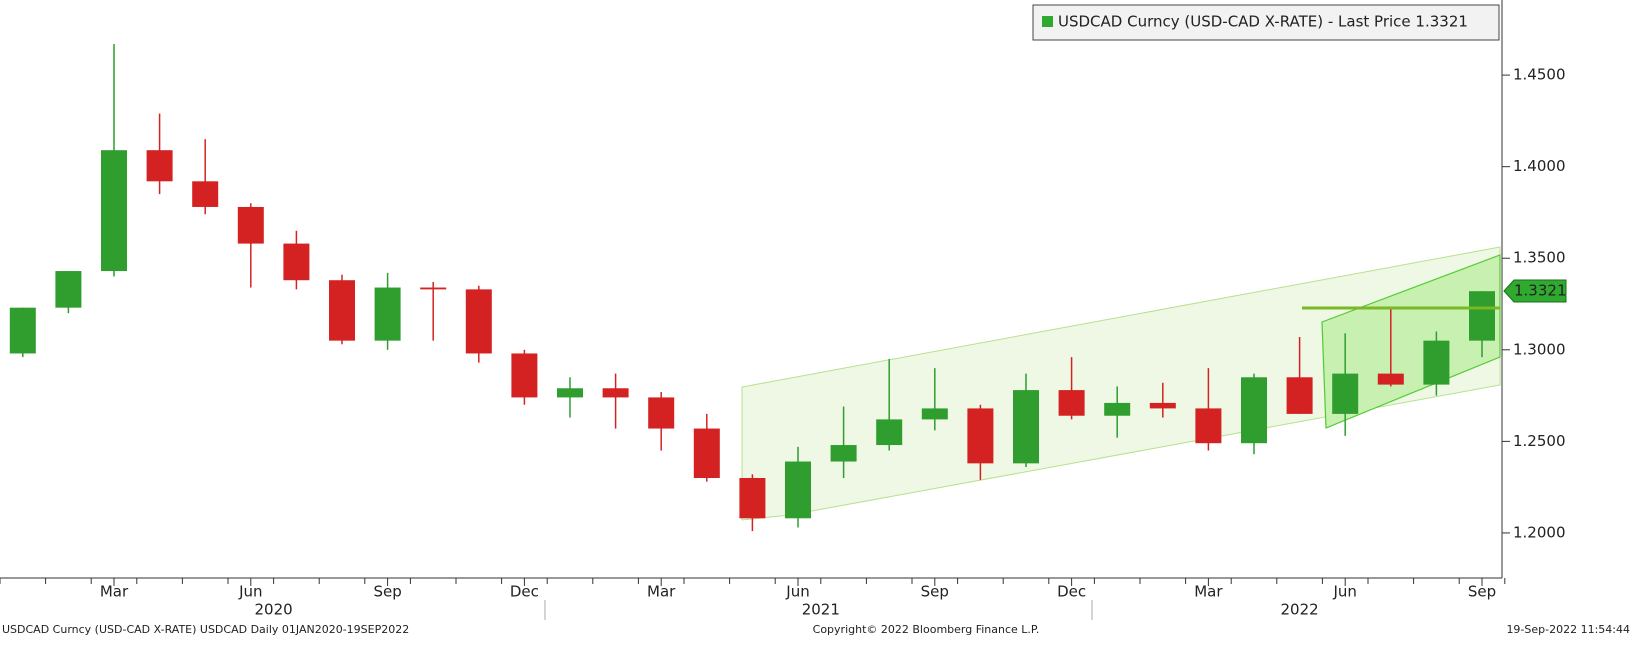  Describe the element at coordinates (1539, 75) in the screenshot. I see `y-tick-label: 1.4500` at that location.